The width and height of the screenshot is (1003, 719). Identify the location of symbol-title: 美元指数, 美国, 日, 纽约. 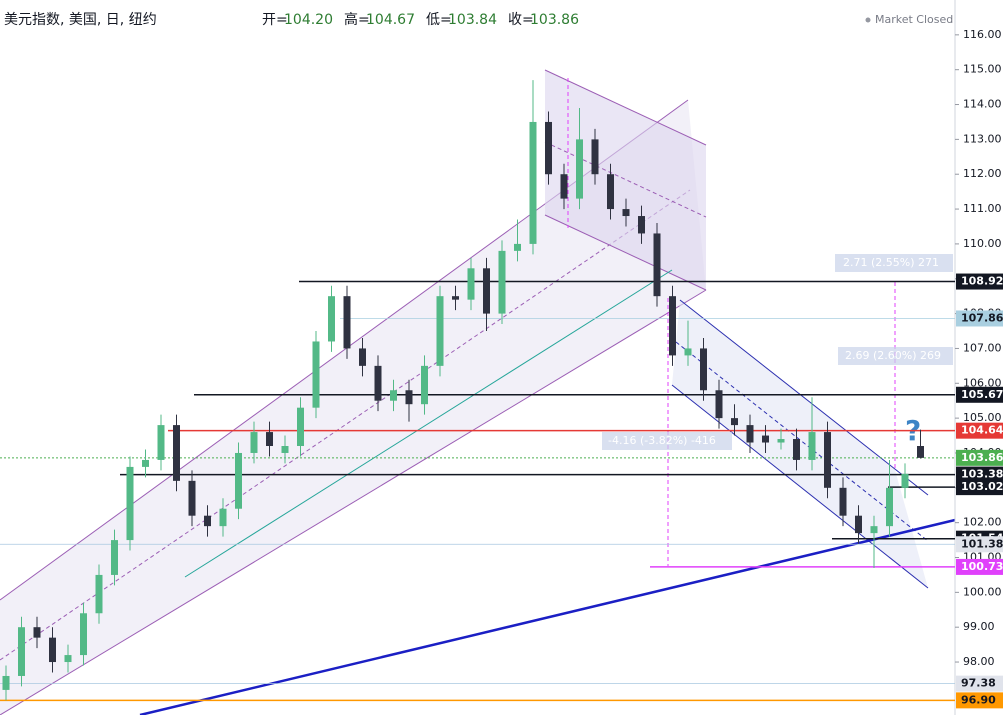
(80, 20).